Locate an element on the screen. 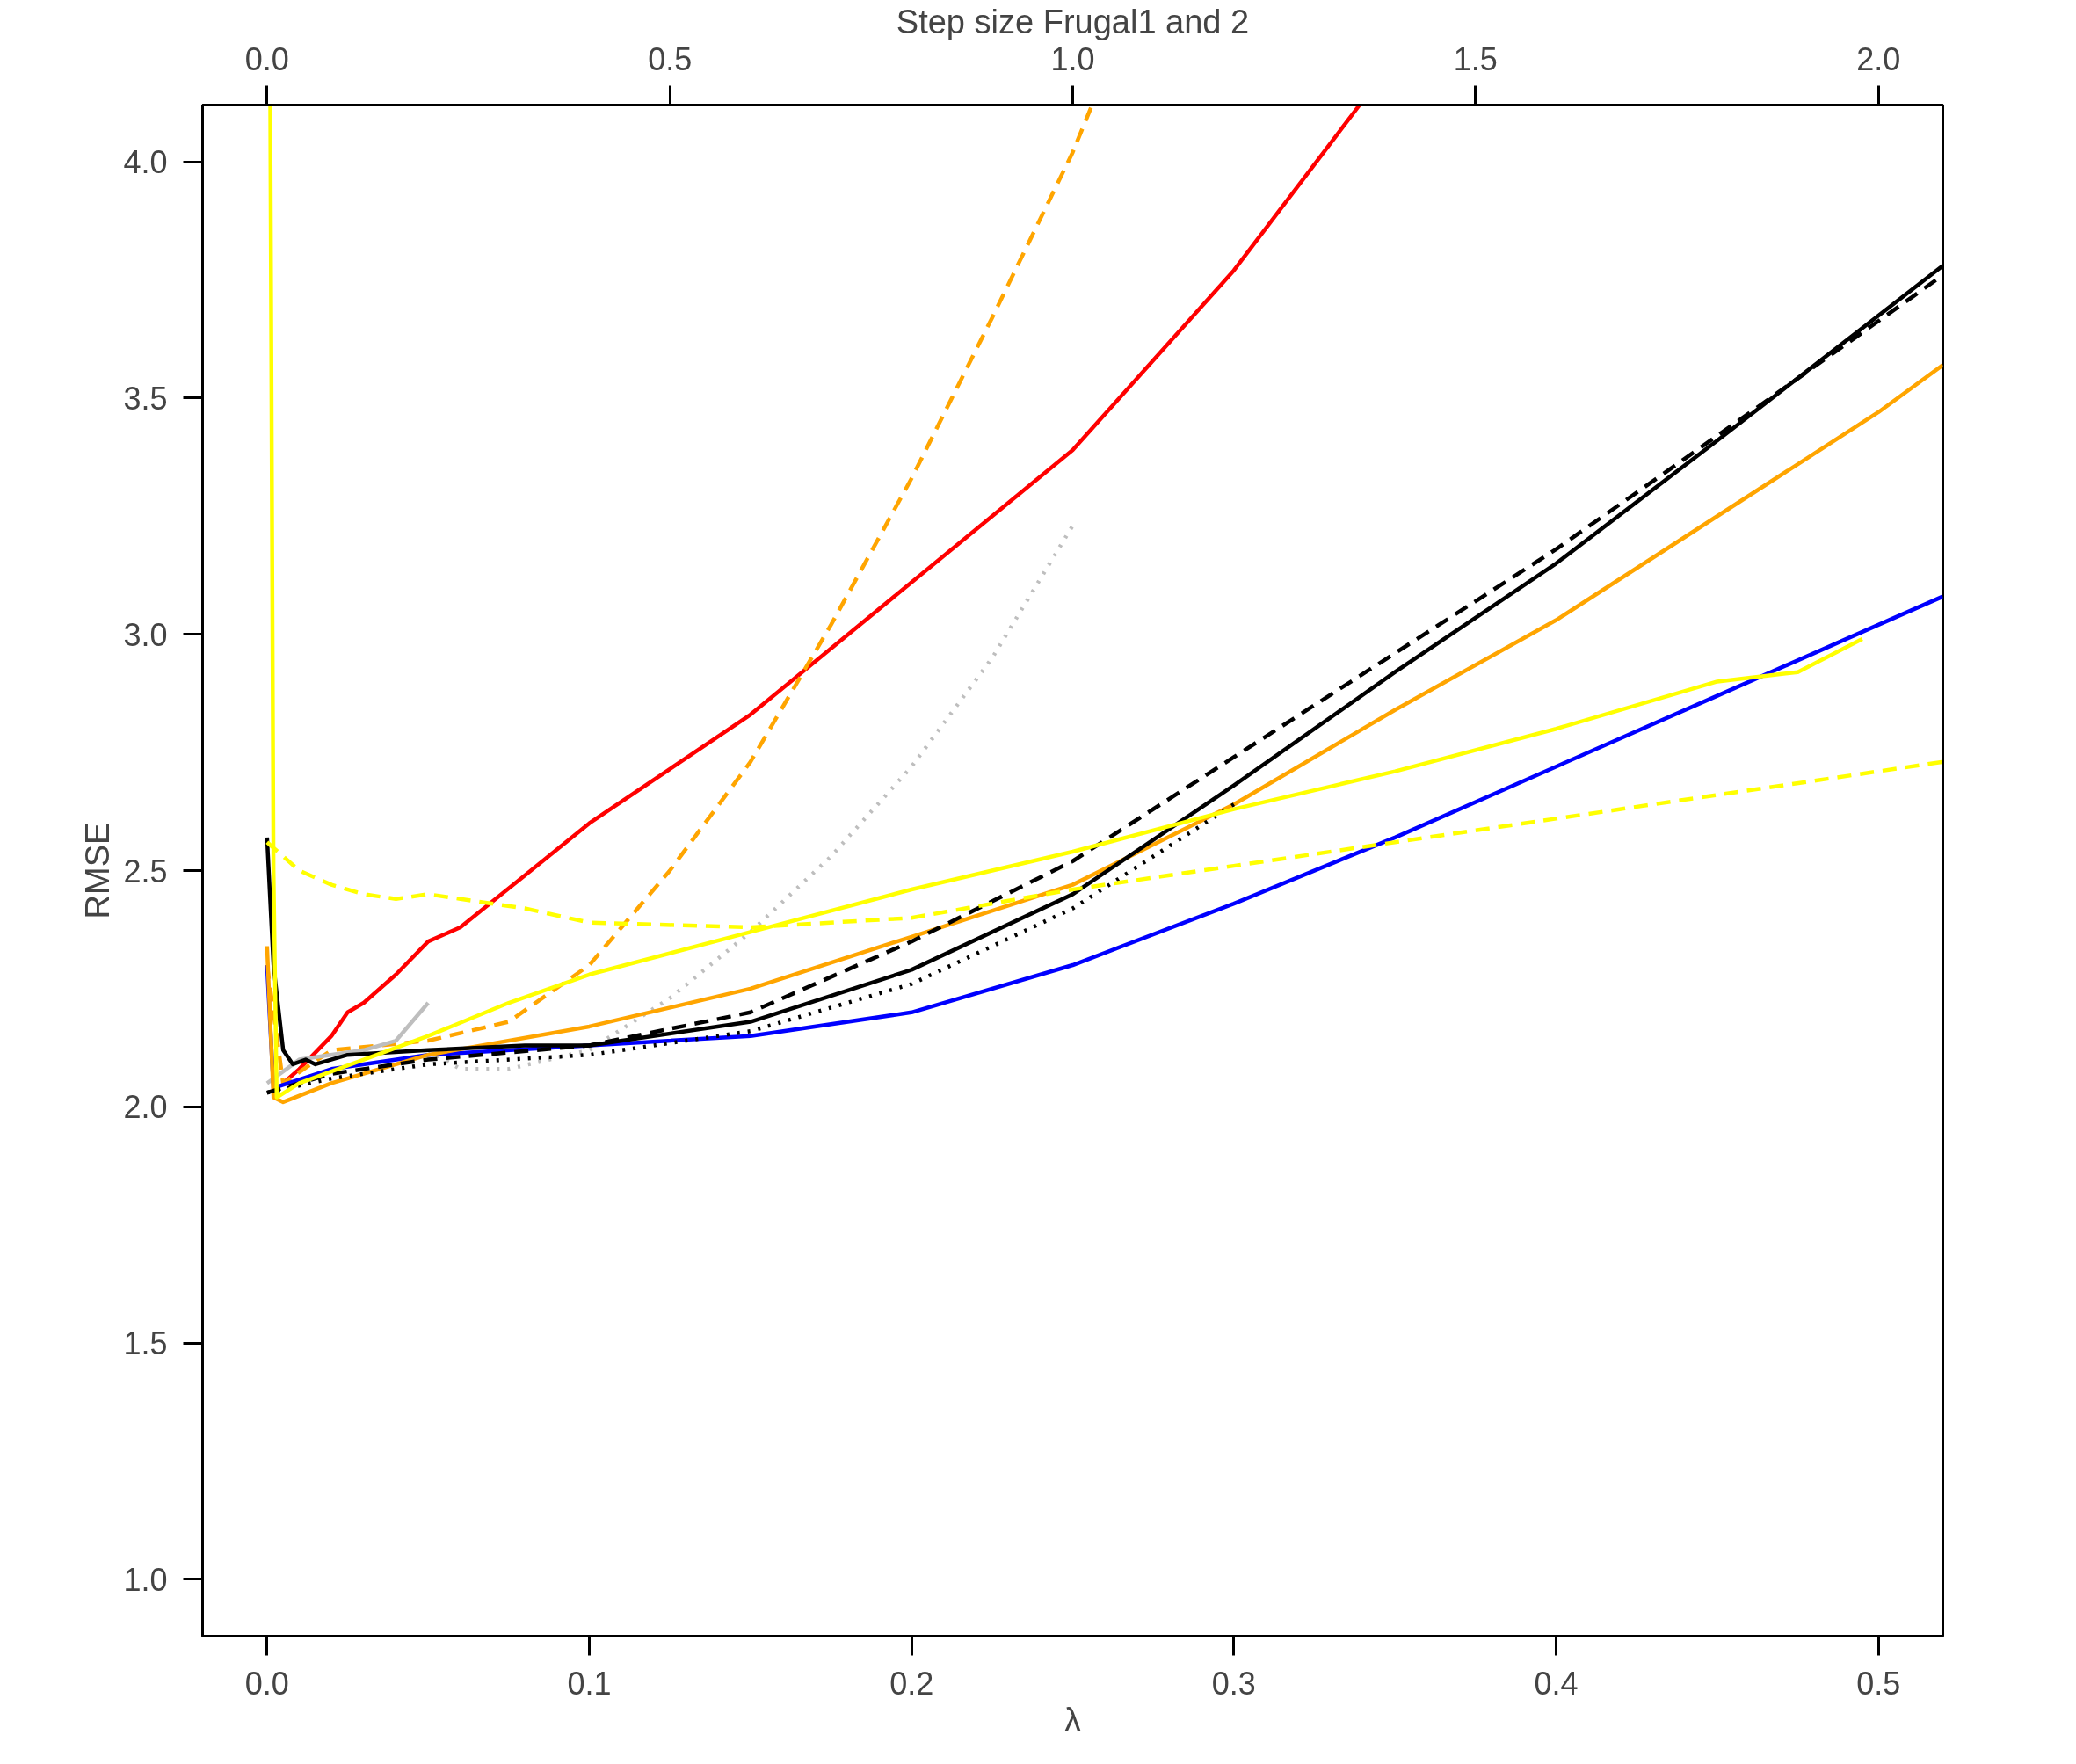 Image resolution: width=2076 pixels, height=1764 pixels. x2-axis-title: Step size Frugal1 and 2 is located at coordinates (1073, 21).